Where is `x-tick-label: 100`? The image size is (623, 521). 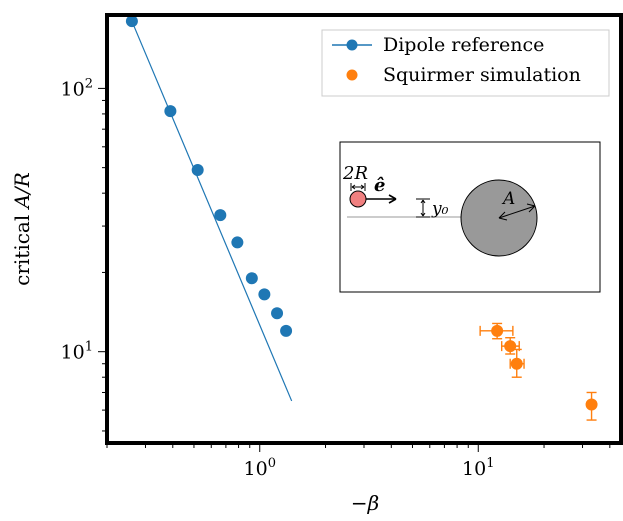
x-tick-label: 100 is located at coordinates (260, 468).